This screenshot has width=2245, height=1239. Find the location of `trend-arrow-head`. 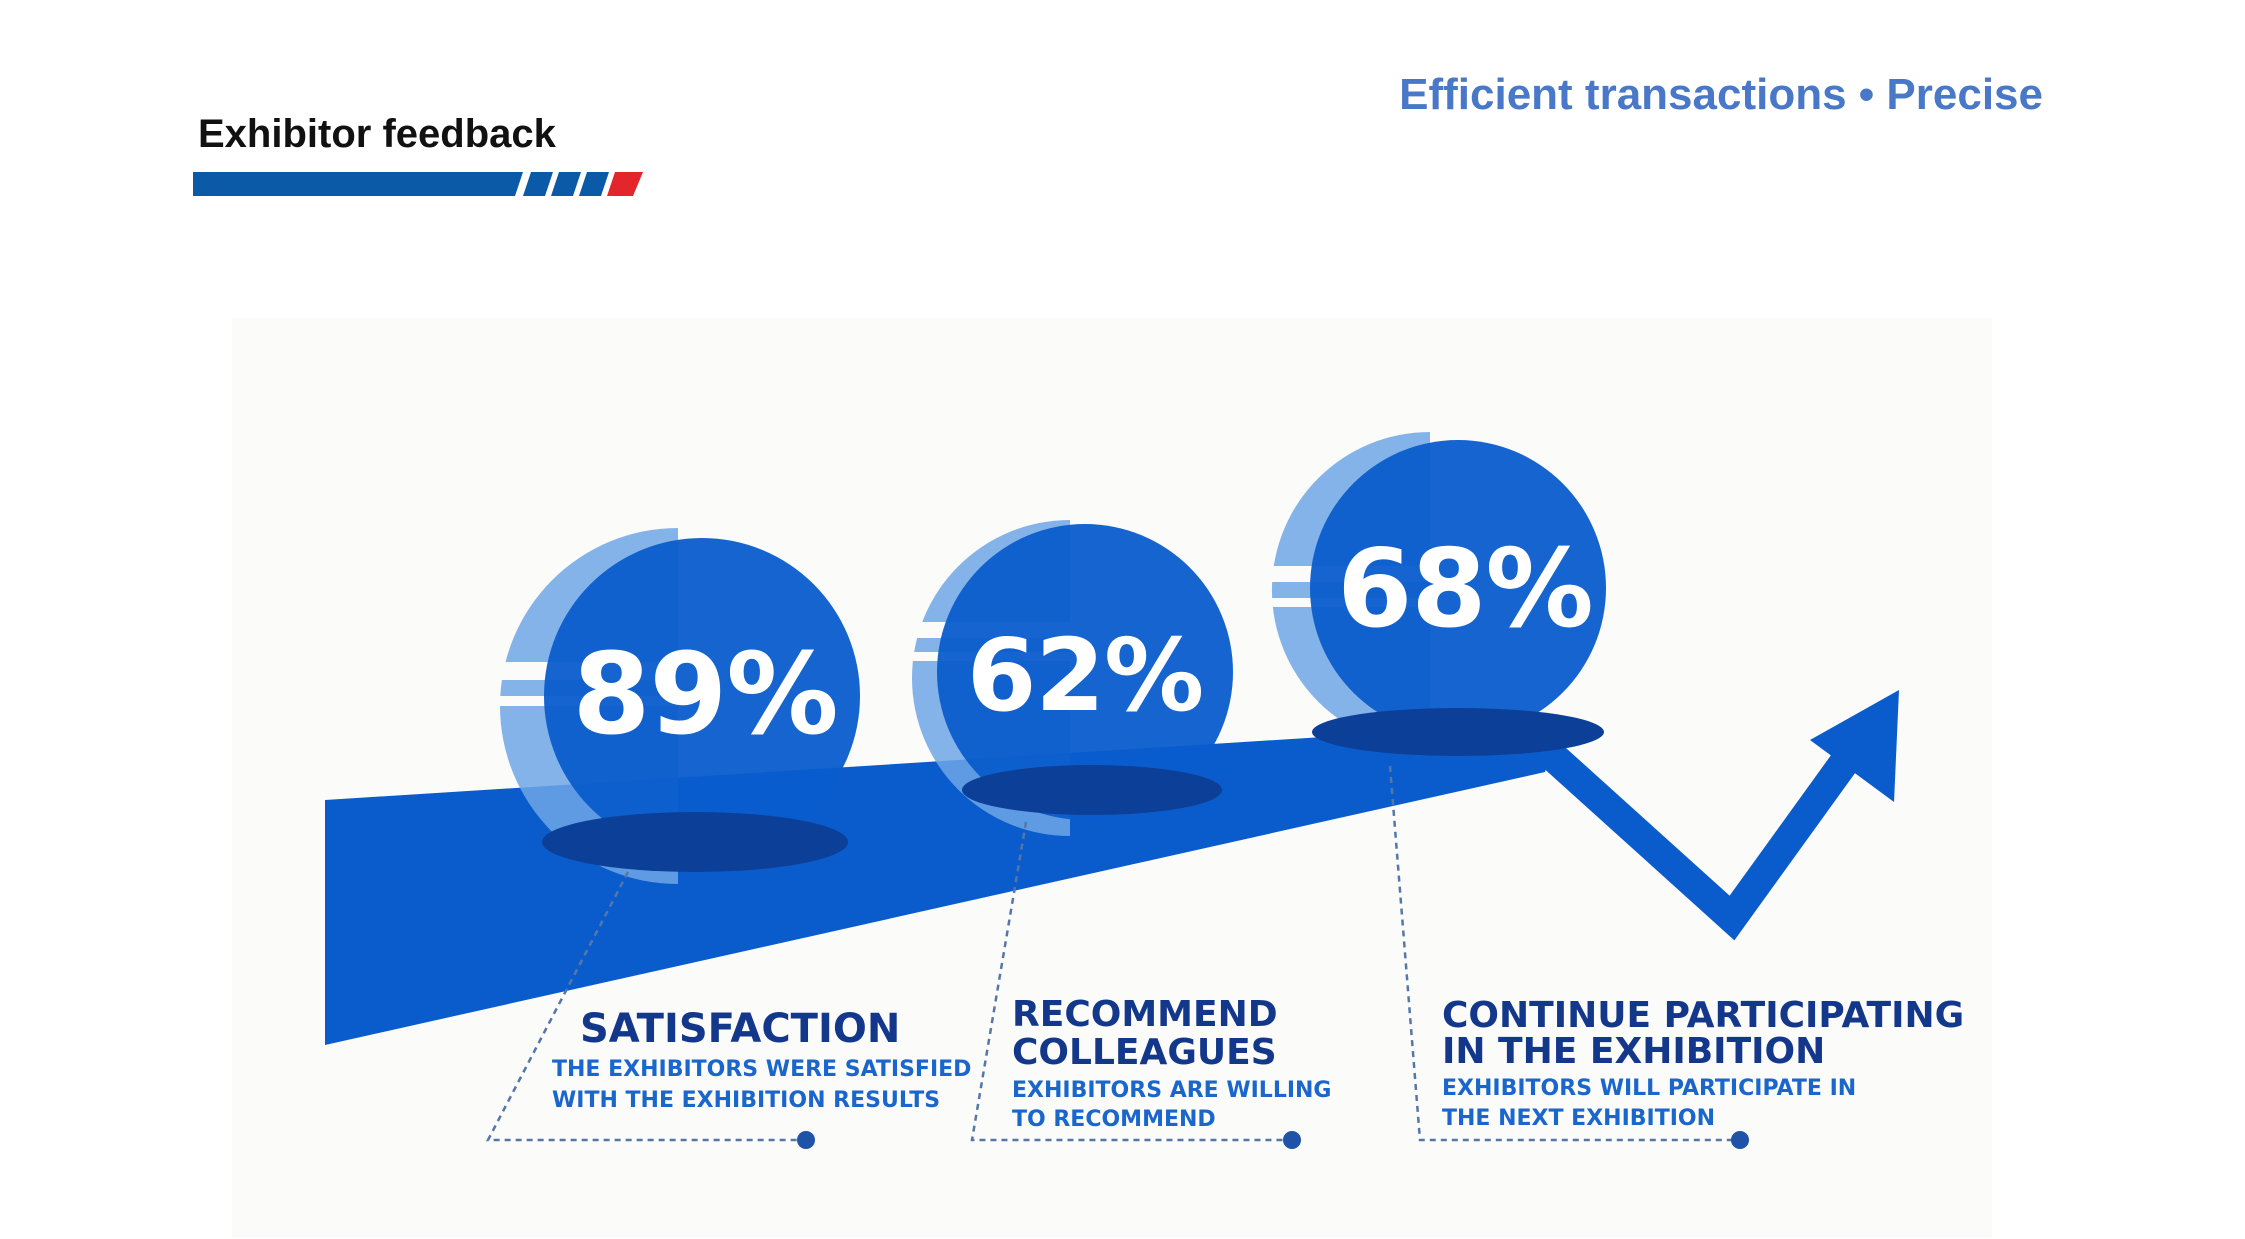

trend-arrow-head is located at coordinates (1854, 746).